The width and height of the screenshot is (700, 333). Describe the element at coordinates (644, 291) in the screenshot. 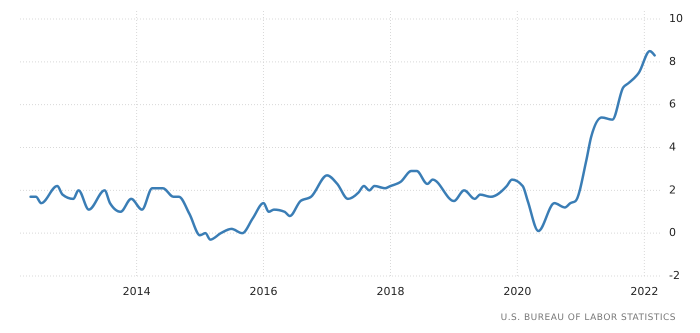

I see `x-tick-label: 2022` at that location.